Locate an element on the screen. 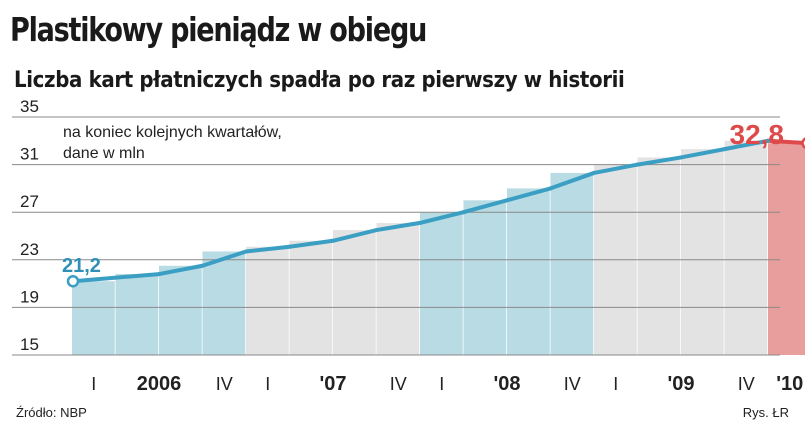 Image resolution: width=805 pixels, height=437 pixels. y-tick-label: 15 is located at coordinates (29, 344).